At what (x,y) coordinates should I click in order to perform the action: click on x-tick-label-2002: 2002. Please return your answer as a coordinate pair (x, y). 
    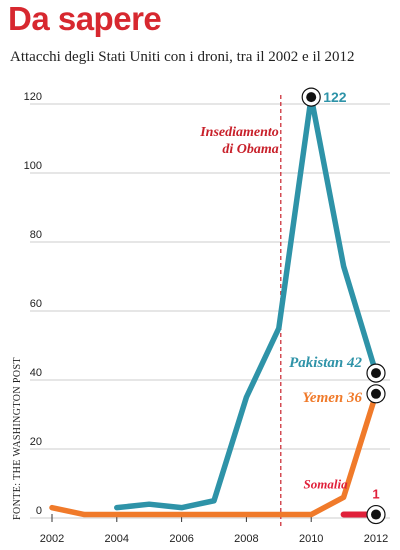
    Looking at the image, I should click on (52, 539).